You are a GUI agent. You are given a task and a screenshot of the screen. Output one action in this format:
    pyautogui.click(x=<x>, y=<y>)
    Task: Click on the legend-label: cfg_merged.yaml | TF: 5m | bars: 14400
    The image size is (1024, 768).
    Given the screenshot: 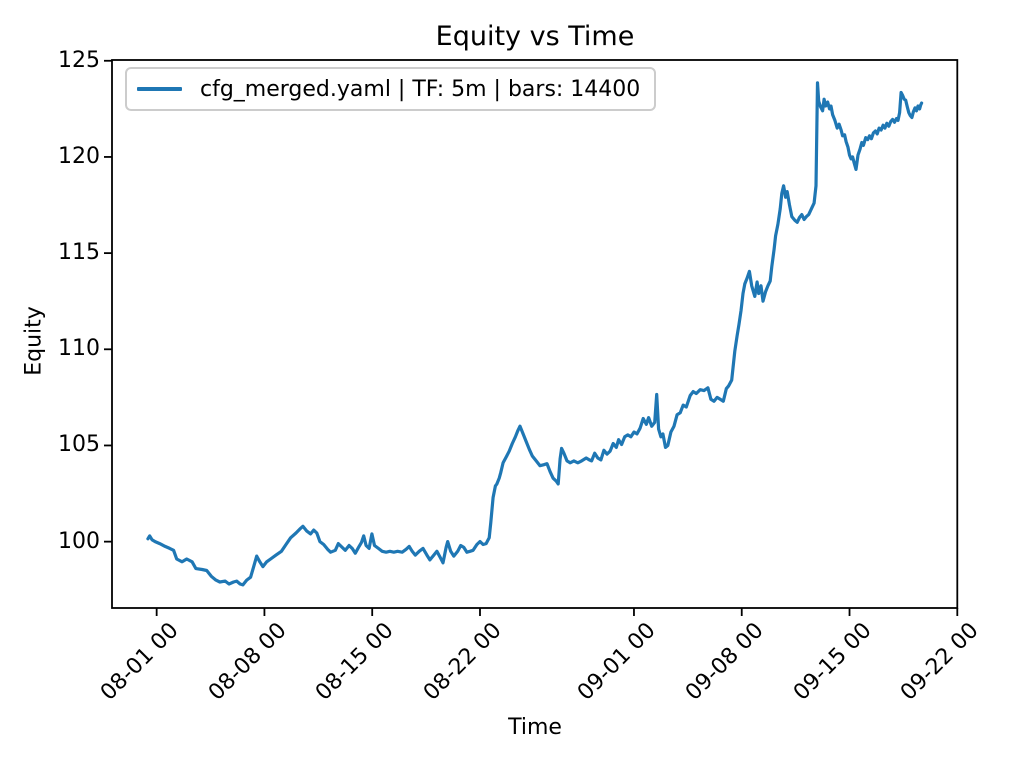 What is the action you would take?
    pyautogui.click(x=420, y=89)
    